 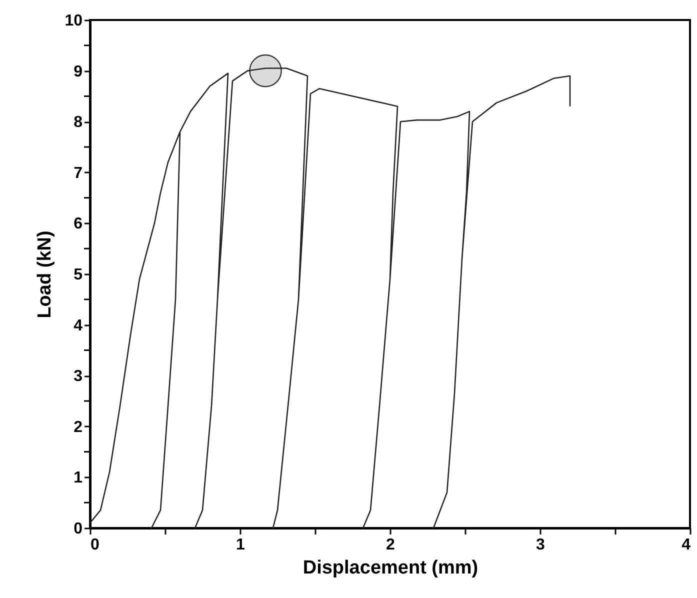 I want to click on x-tick-label: 1, so click(x=241, y=545).